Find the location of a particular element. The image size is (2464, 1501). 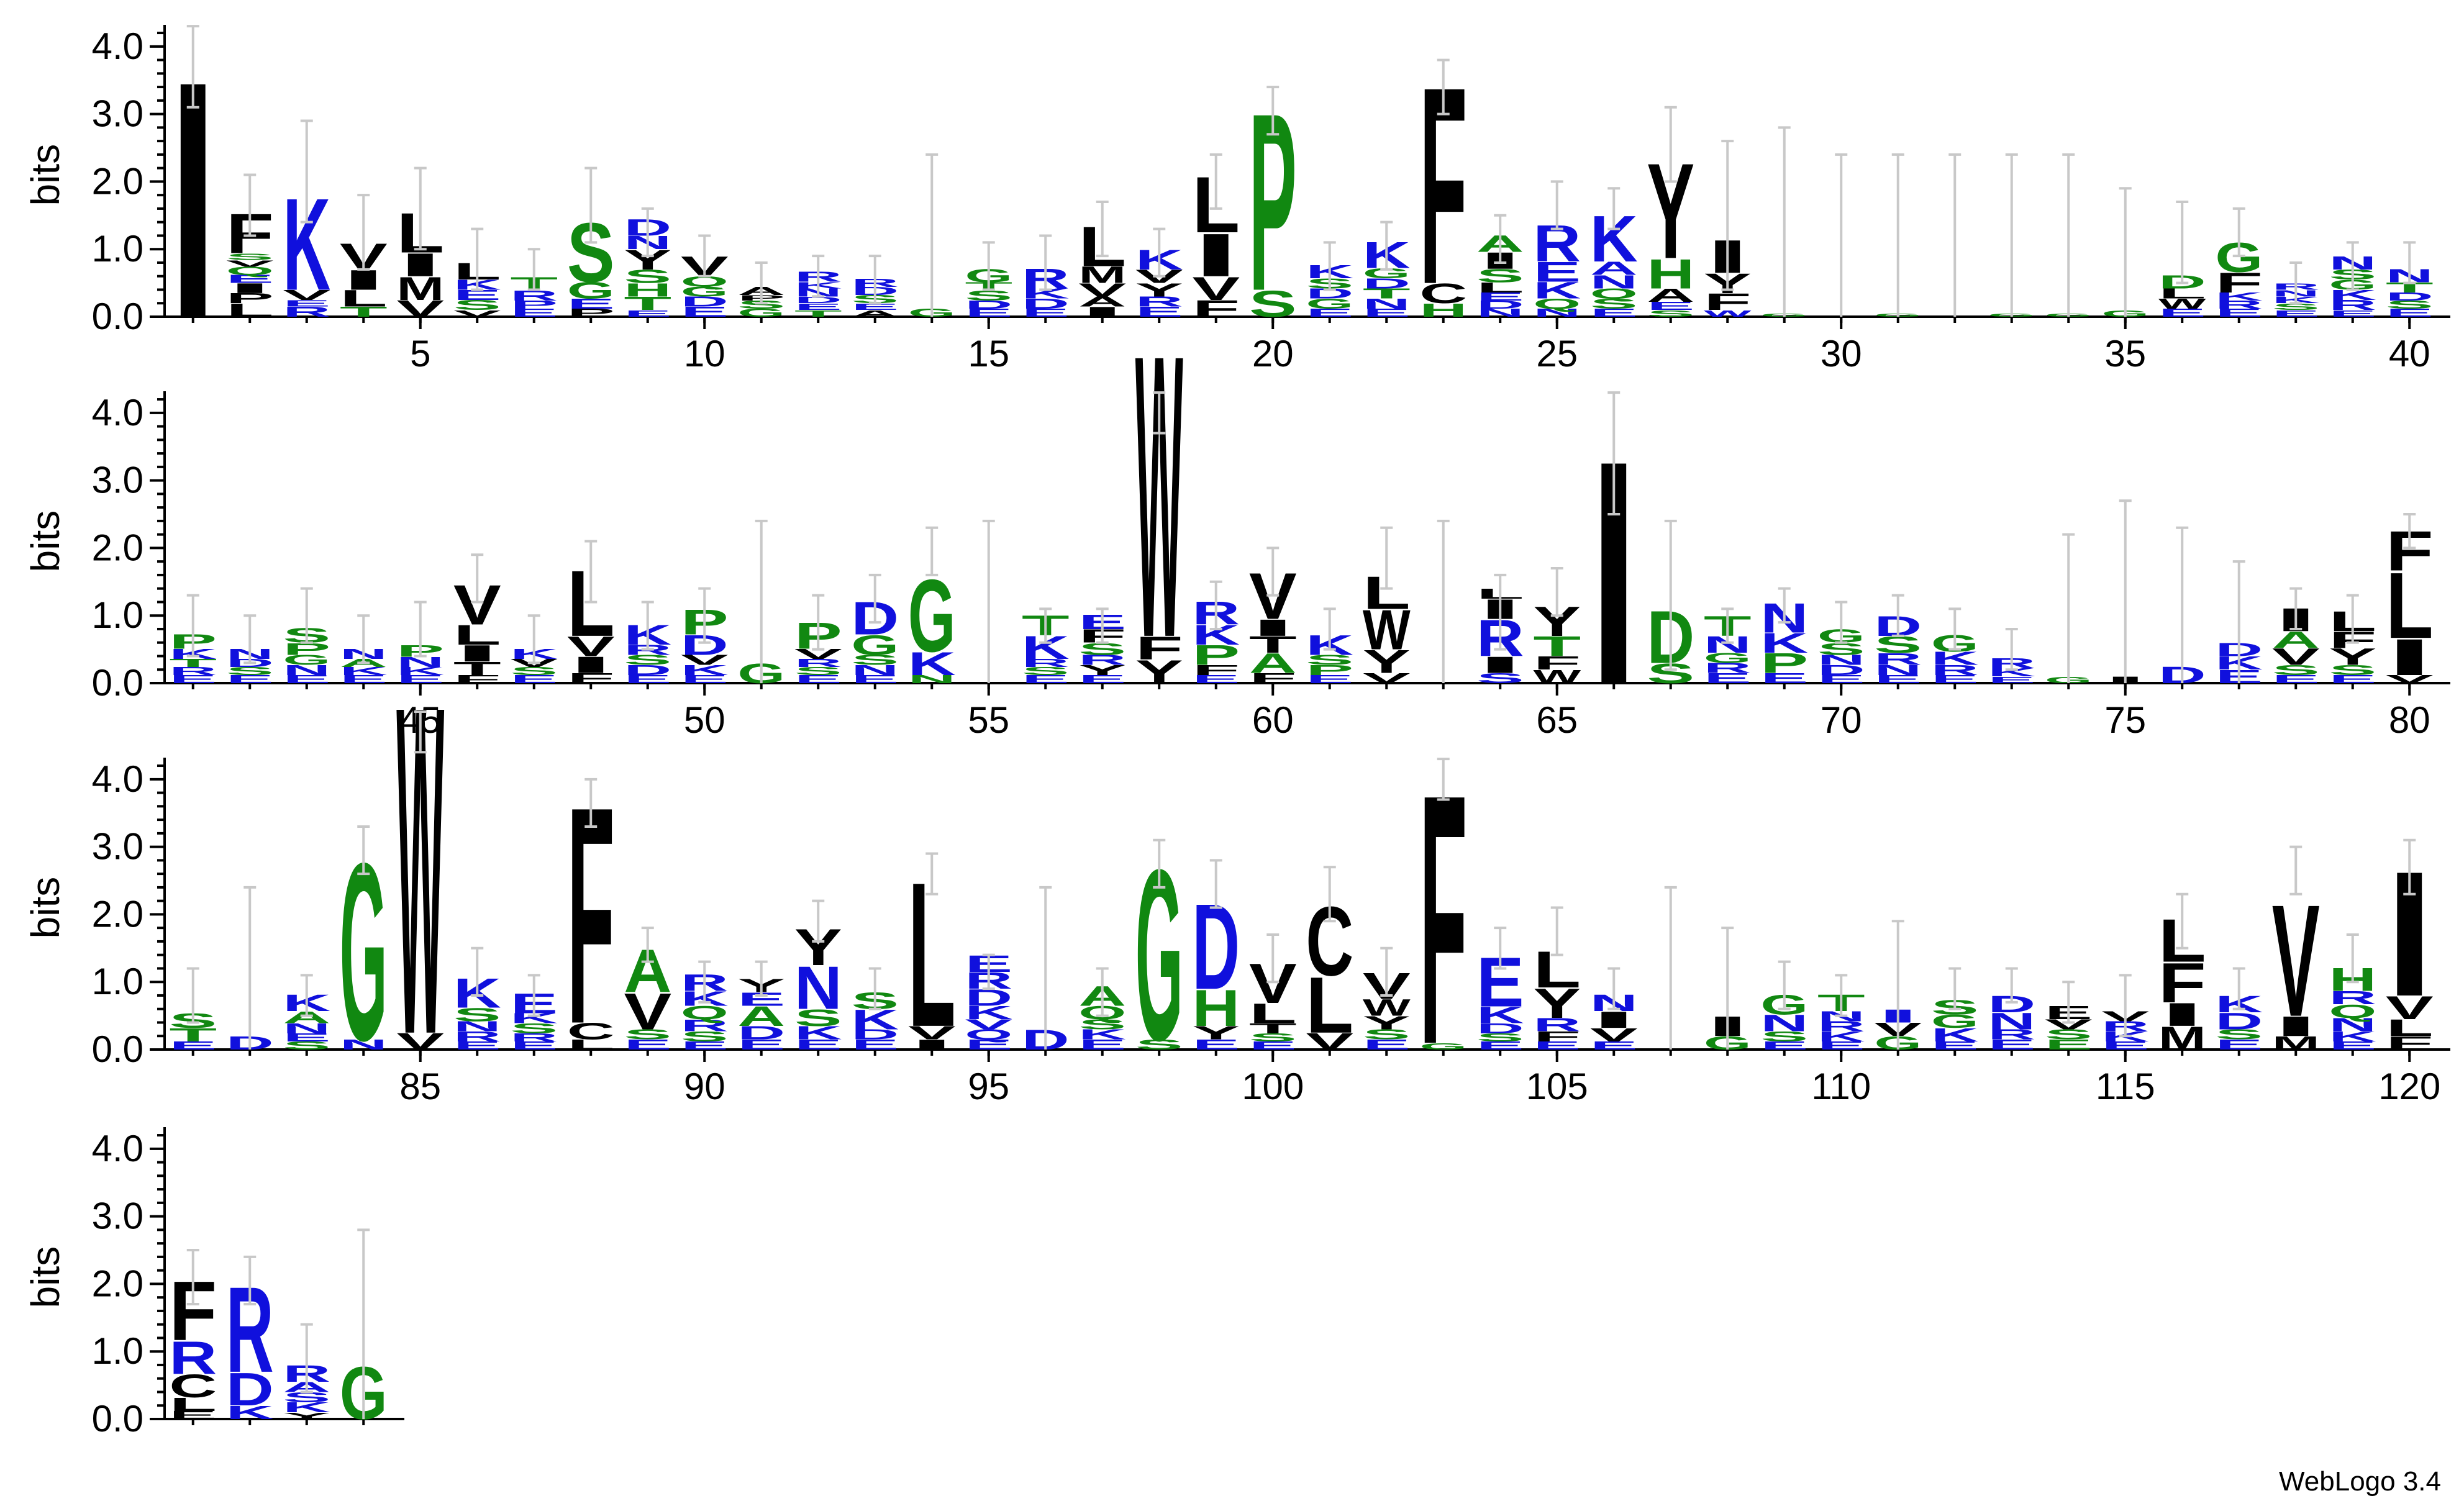

x-tick-label: 50 is located at coordinates (704, 720).